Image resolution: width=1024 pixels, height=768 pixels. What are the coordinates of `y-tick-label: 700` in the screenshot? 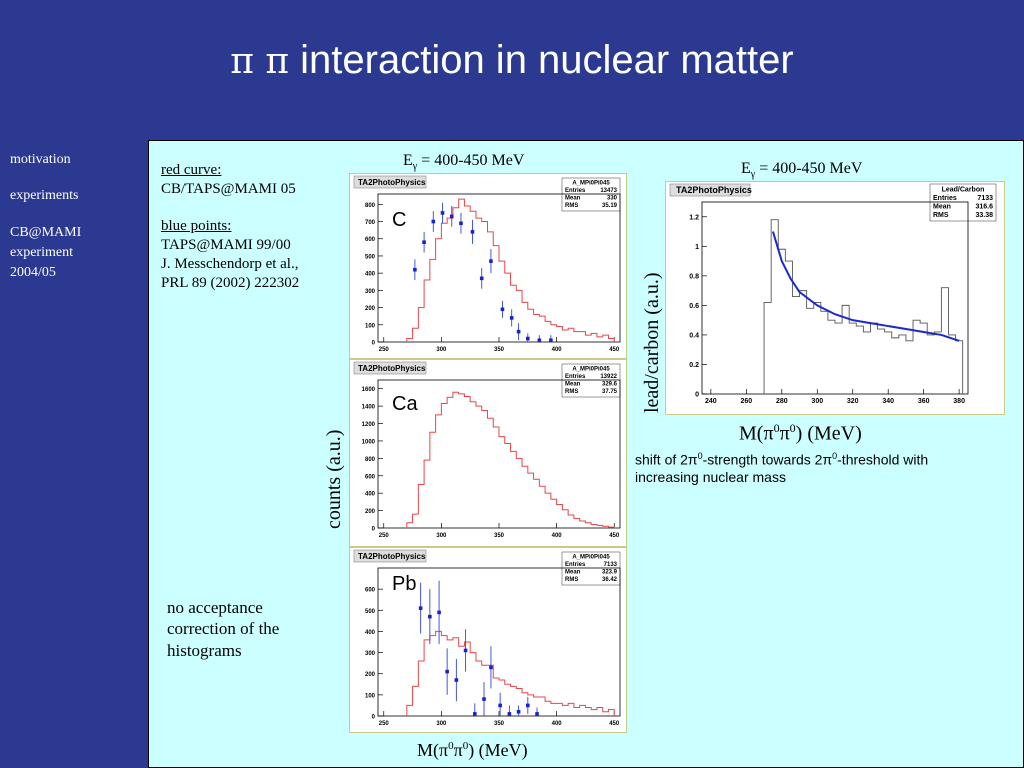 It's located at (370, 223).